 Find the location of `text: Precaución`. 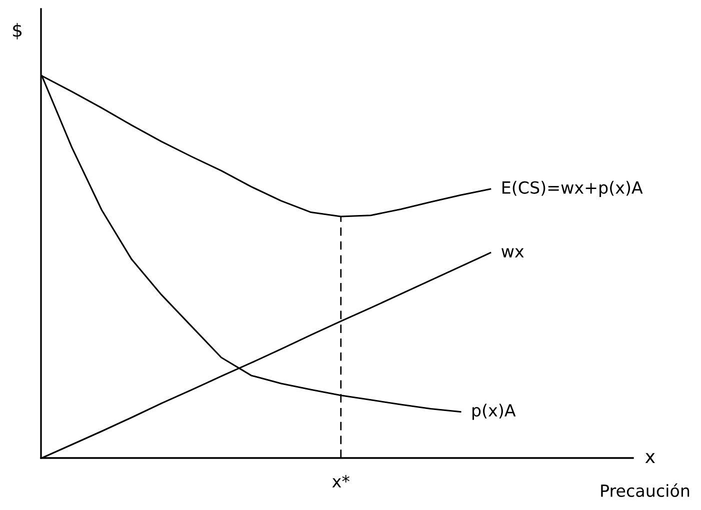

text: Precaución is located at coordinates (645, 490).